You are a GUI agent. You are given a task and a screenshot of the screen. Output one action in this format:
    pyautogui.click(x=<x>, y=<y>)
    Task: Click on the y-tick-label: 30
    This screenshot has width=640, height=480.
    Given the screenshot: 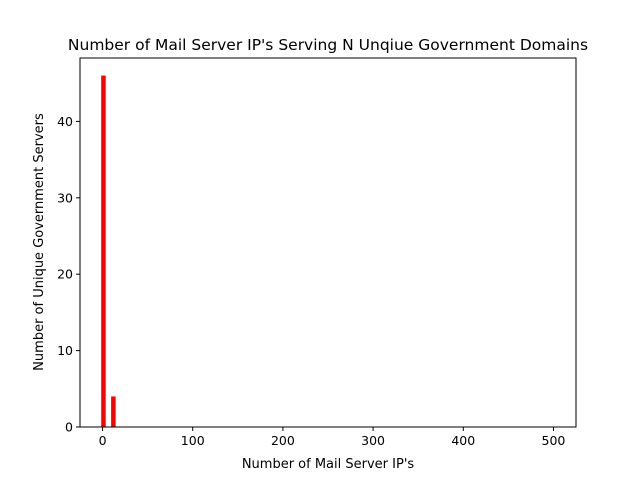 What is the action you would take?
    pyautogui.click(x=65, y=197)
    